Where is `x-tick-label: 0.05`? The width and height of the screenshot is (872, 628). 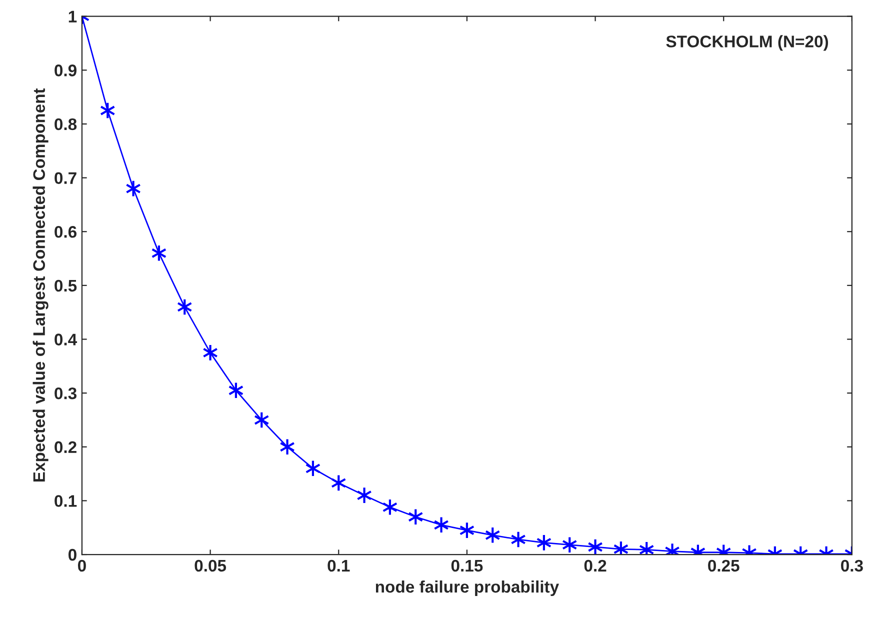
x-tick-label: 0.05 is located at coordinates (210, 566).